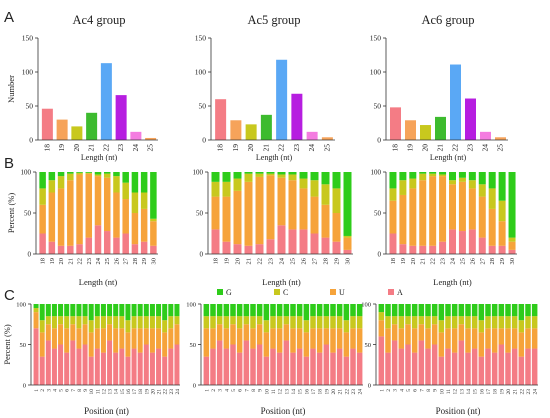 This screenshot has width=550, height=418. What do you see at coordinates (220, 292) in the screenshot?
I see `legend-swatch-g` at bounding box center [220, 292].